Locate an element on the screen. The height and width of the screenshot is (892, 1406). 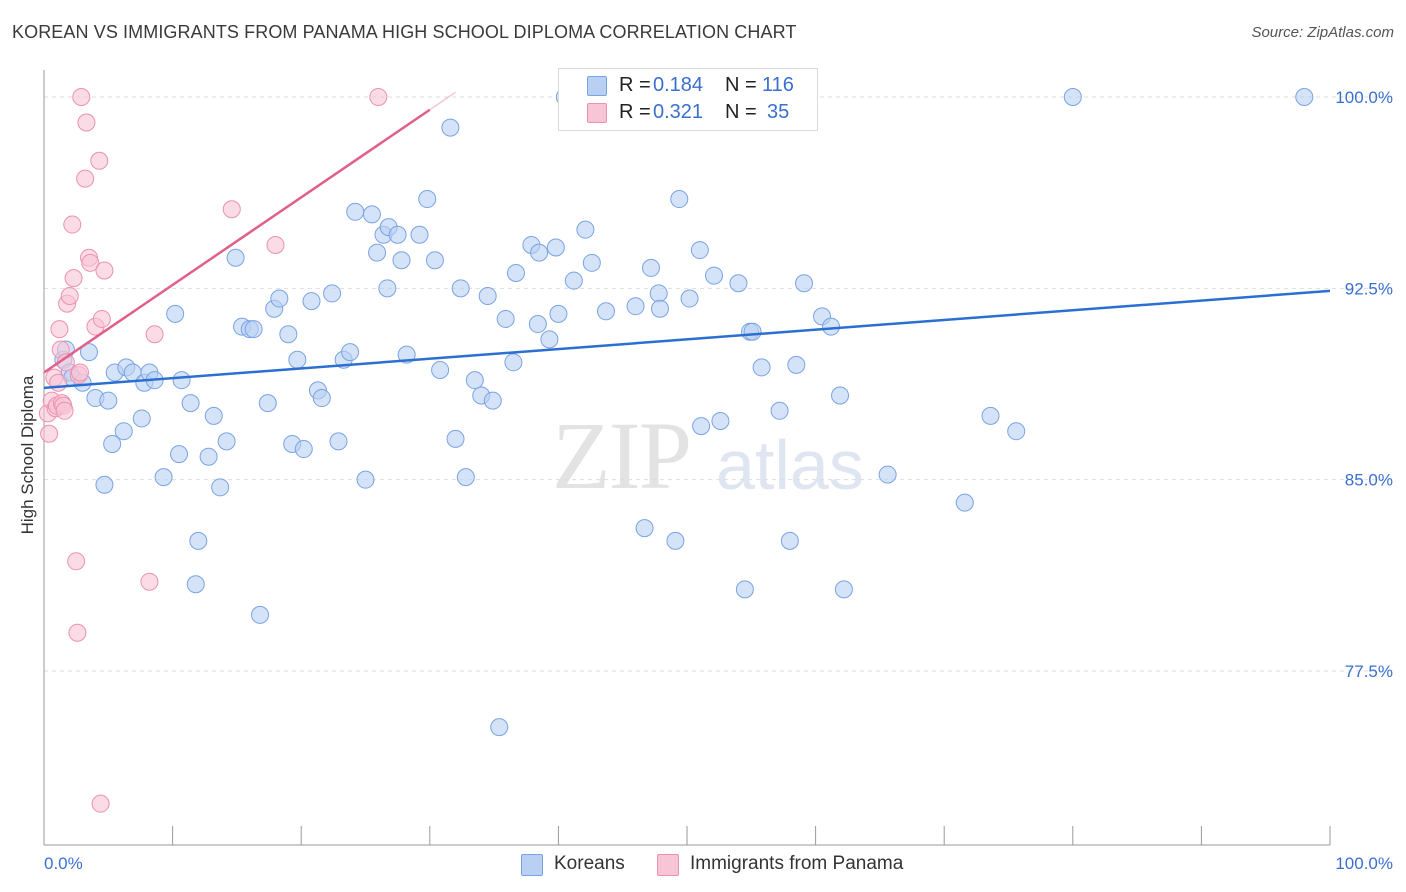
stats-row-koreans: R = 0.184 N = 116 is located at coordinates (688, 86).